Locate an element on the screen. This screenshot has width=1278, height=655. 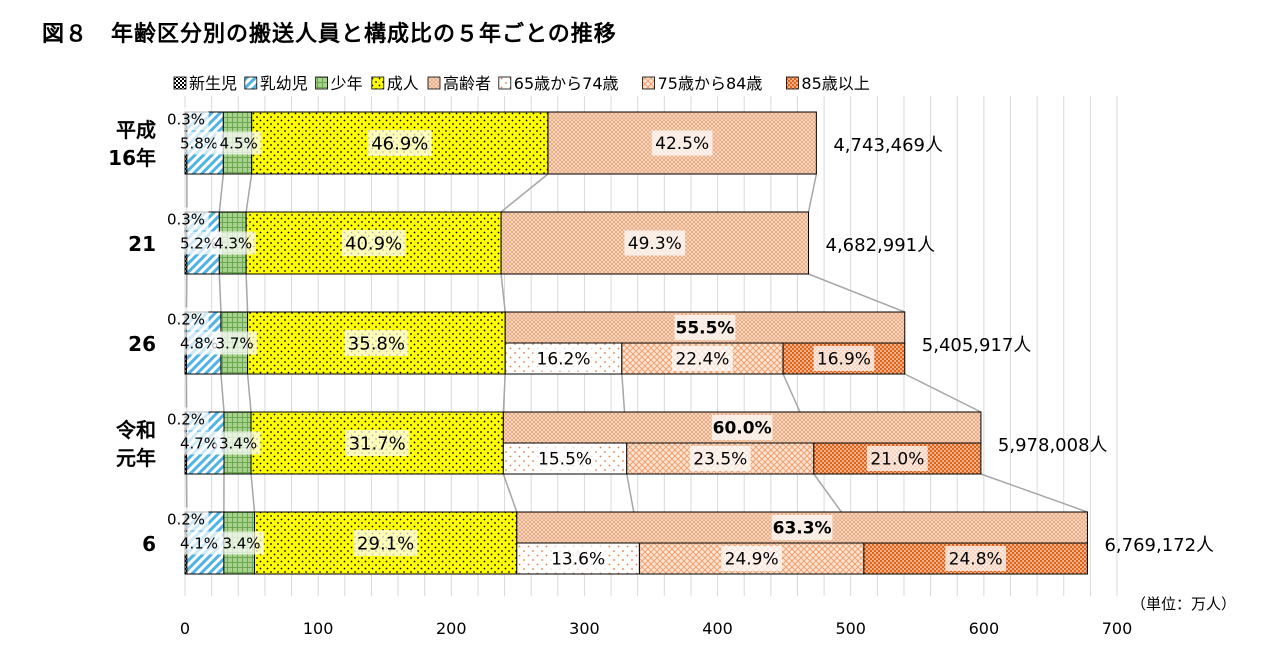
legend-label: 65歳から74歳 is located at coordinates (566, 83).